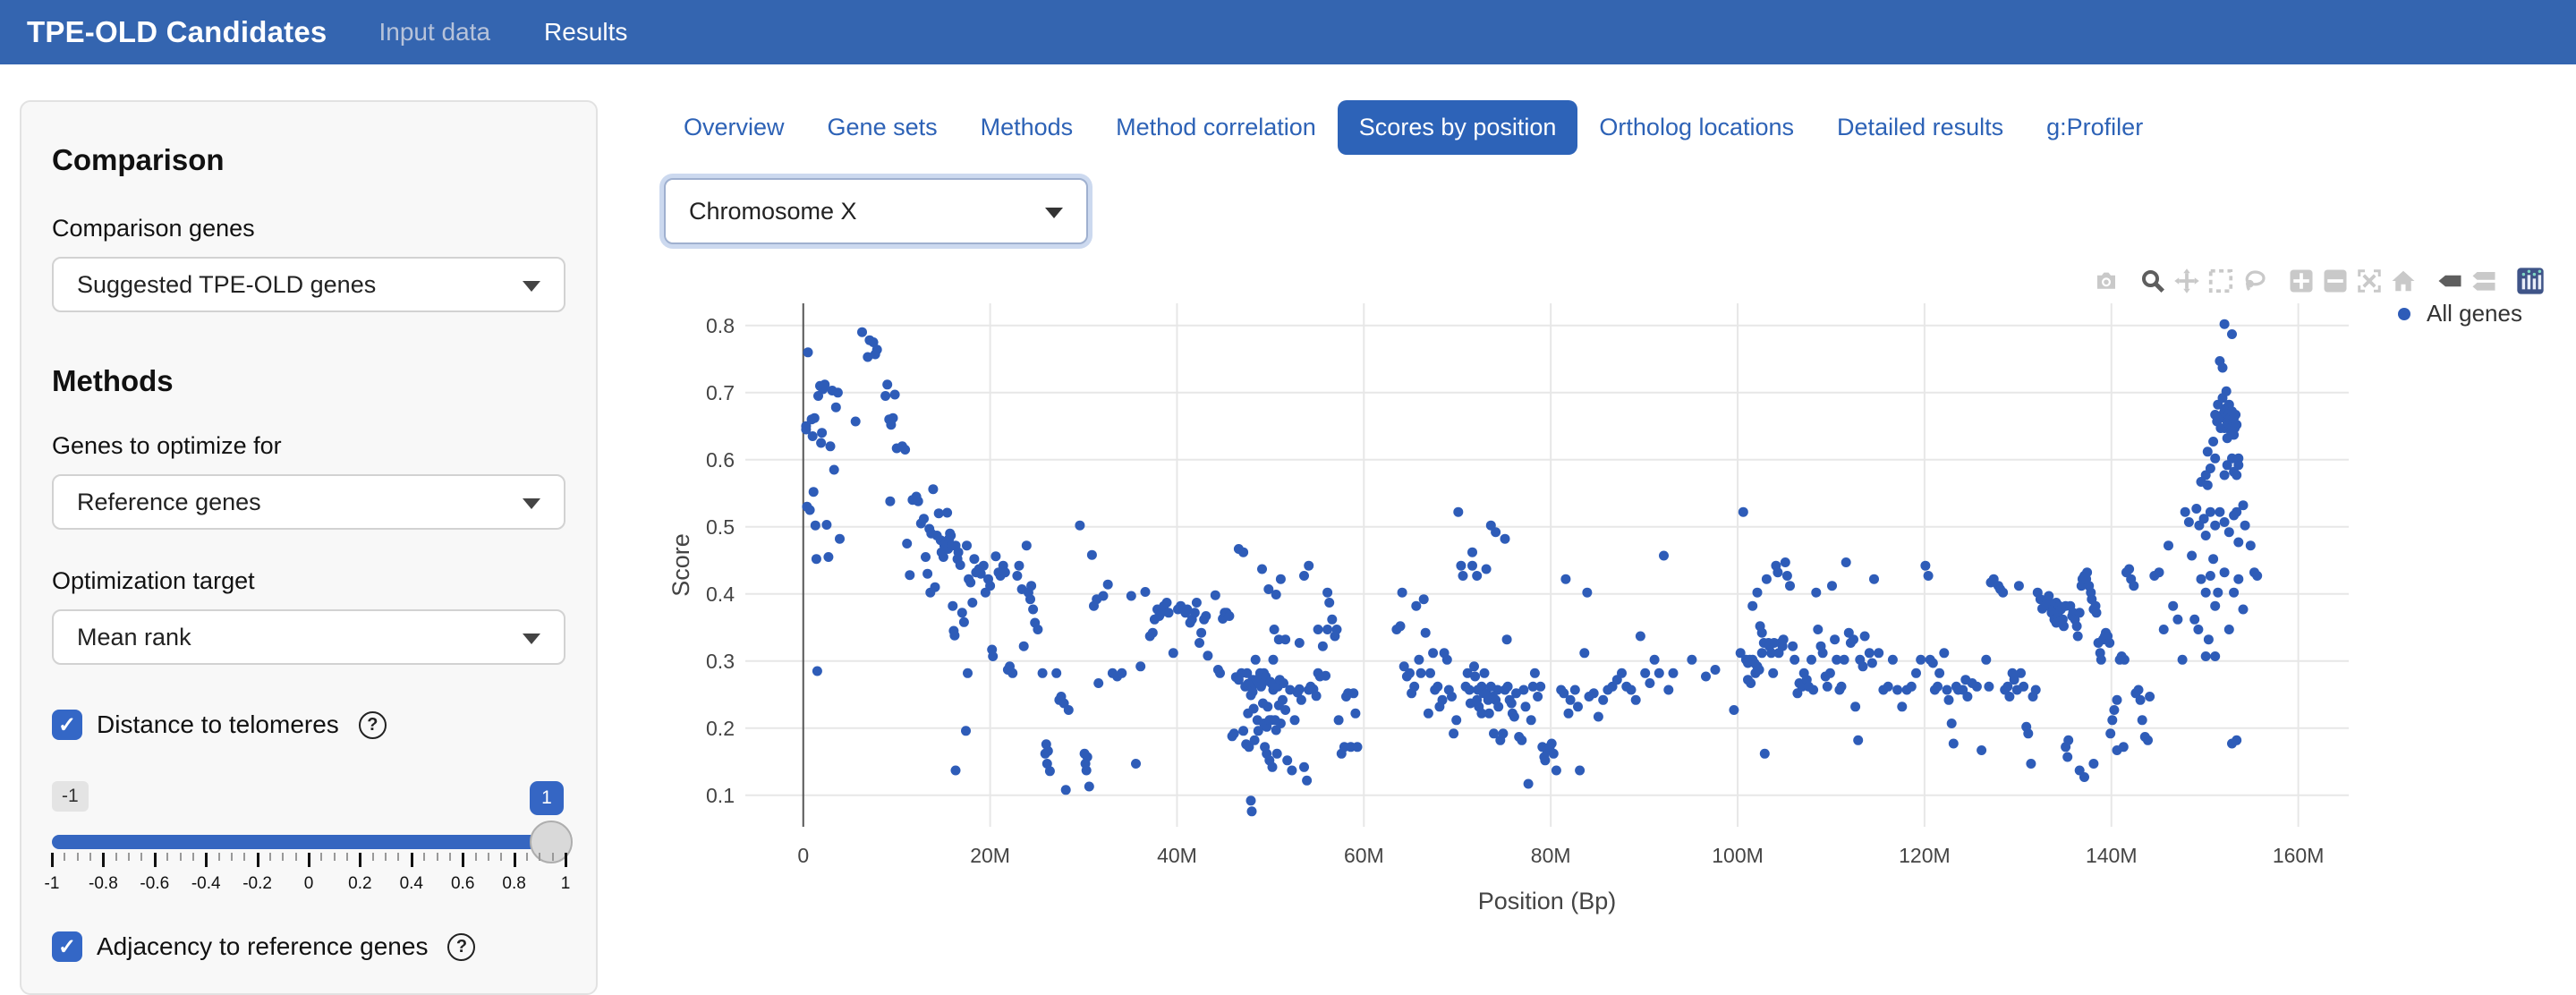 Image resolution: width=2576 pixels, height=995 pixels. Describe the element at coordinates (1551, 855) in the screenshot. I see `svg-text: 80M` at that location.